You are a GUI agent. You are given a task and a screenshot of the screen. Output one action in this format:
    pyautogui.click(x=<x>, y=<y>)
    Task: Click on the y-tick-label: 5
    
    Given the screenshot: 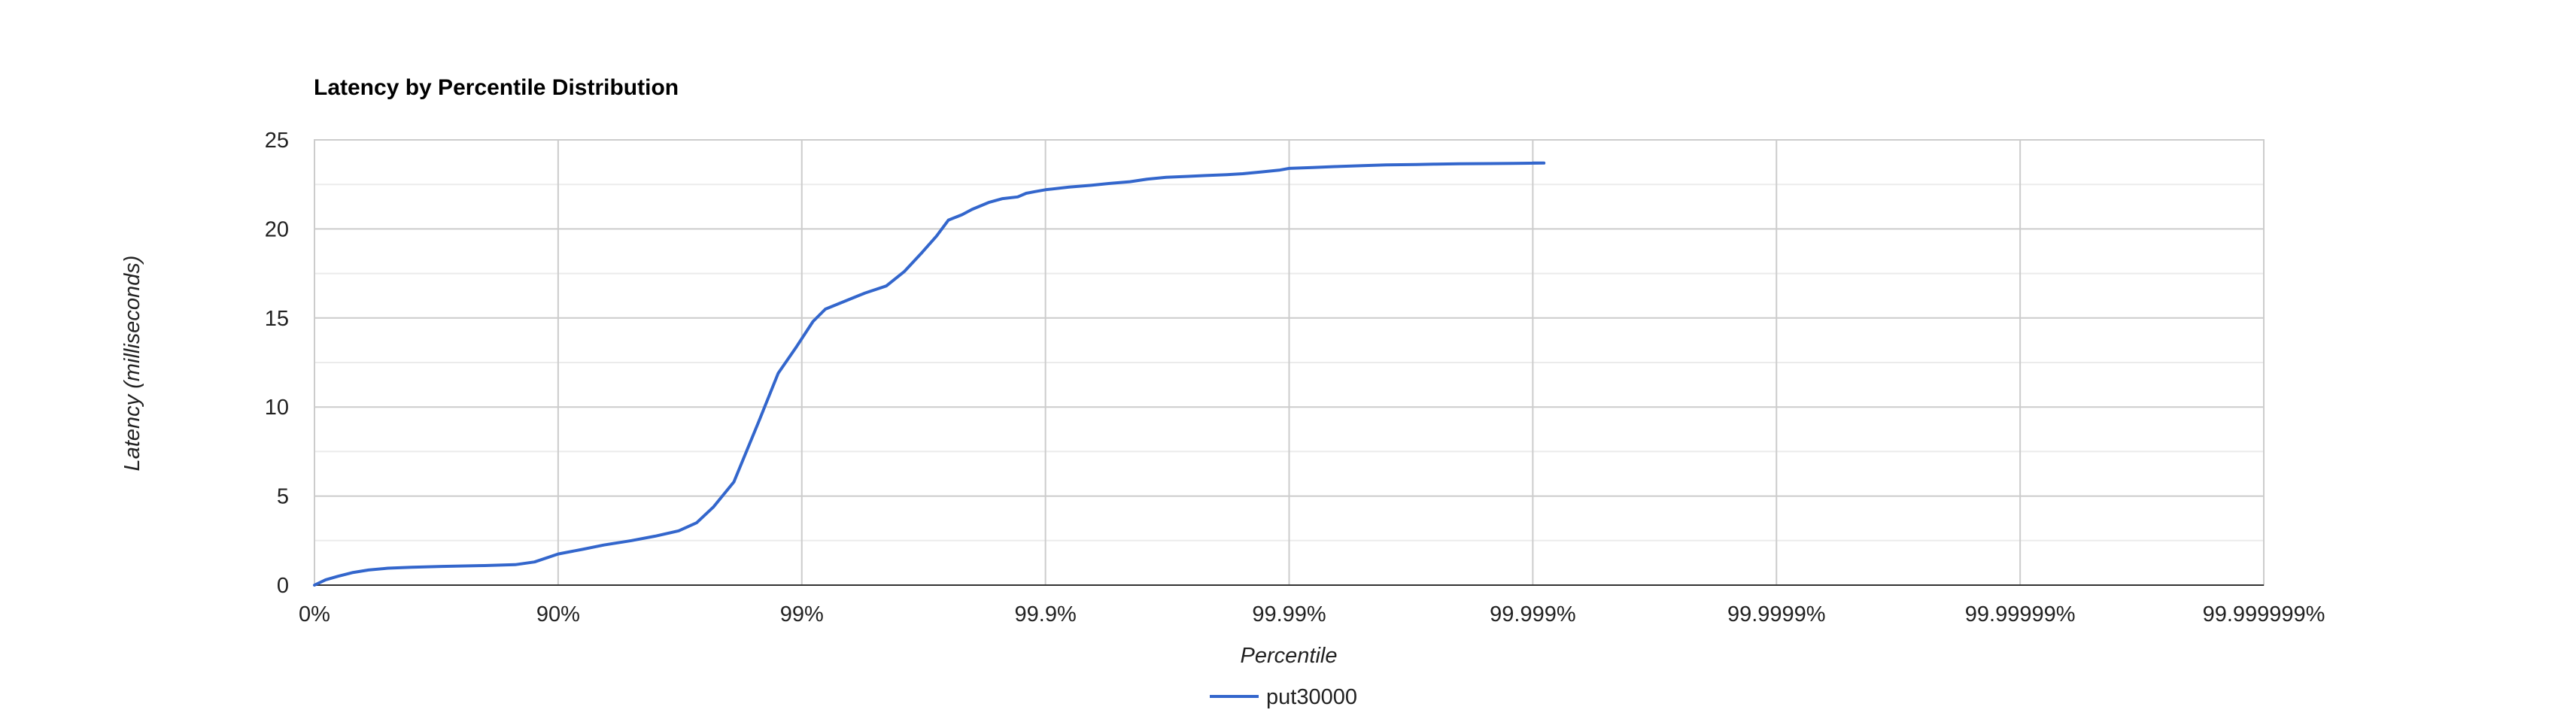 What is the action you would take?
    pyautogui.click(x=283, y=497)
    